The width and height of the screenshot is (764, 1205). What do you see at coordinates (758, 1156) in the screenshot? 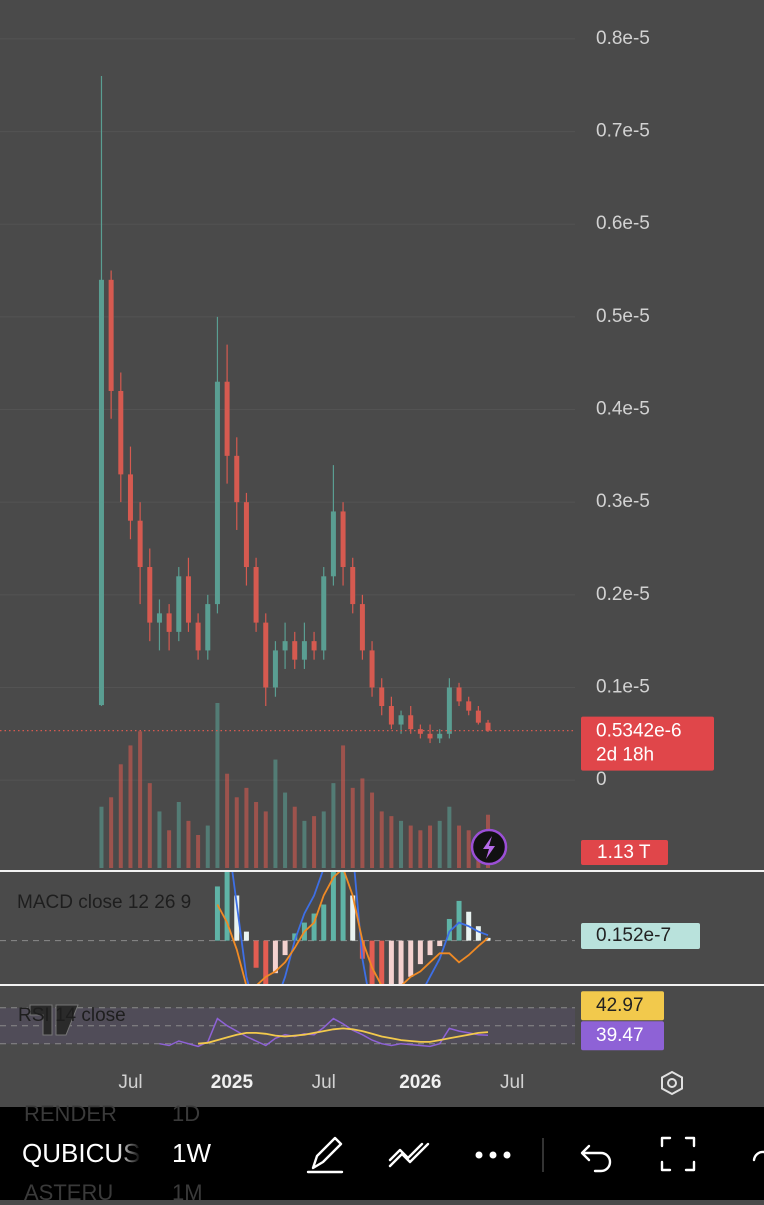
I see `more-tools-button` at bounding box center [758, 1156].